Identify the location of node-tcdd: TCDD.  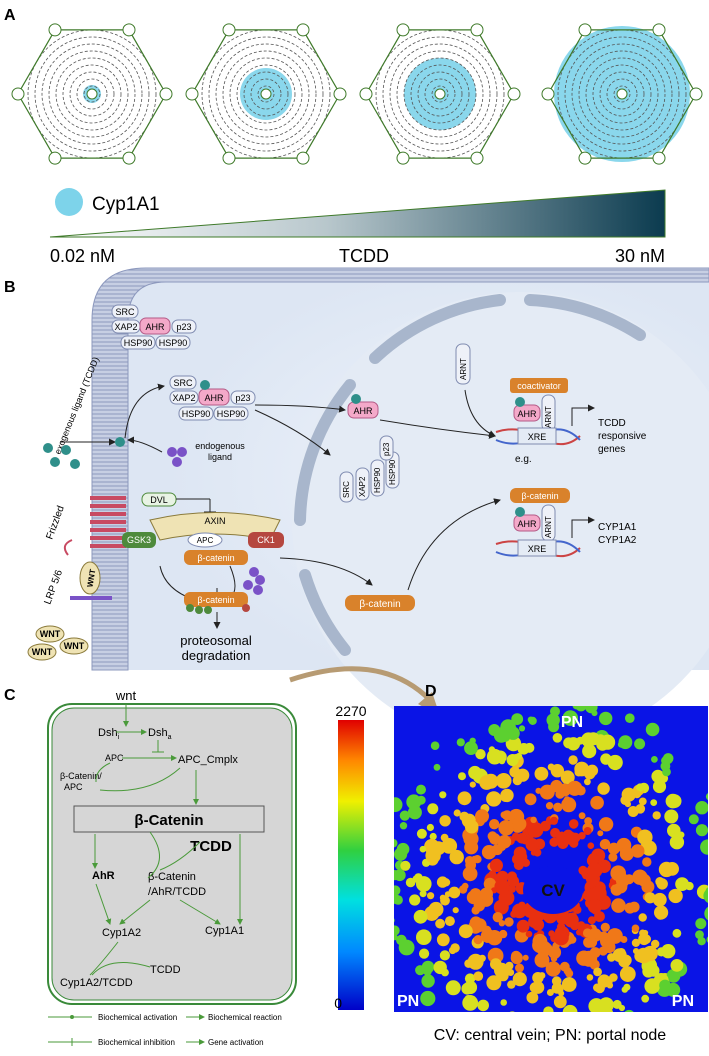
(211, 846).